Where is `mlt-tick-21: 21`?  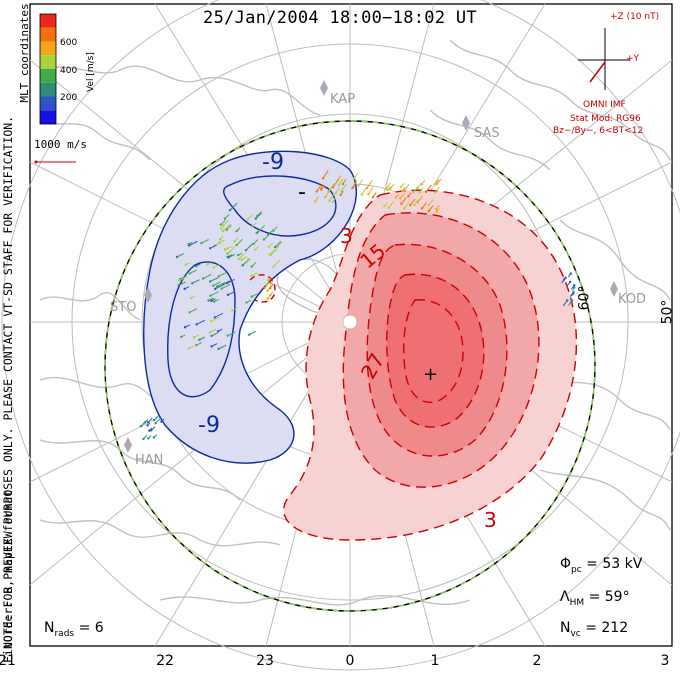
mlt-tick-21: 21 is located at coordinates (8, 661).